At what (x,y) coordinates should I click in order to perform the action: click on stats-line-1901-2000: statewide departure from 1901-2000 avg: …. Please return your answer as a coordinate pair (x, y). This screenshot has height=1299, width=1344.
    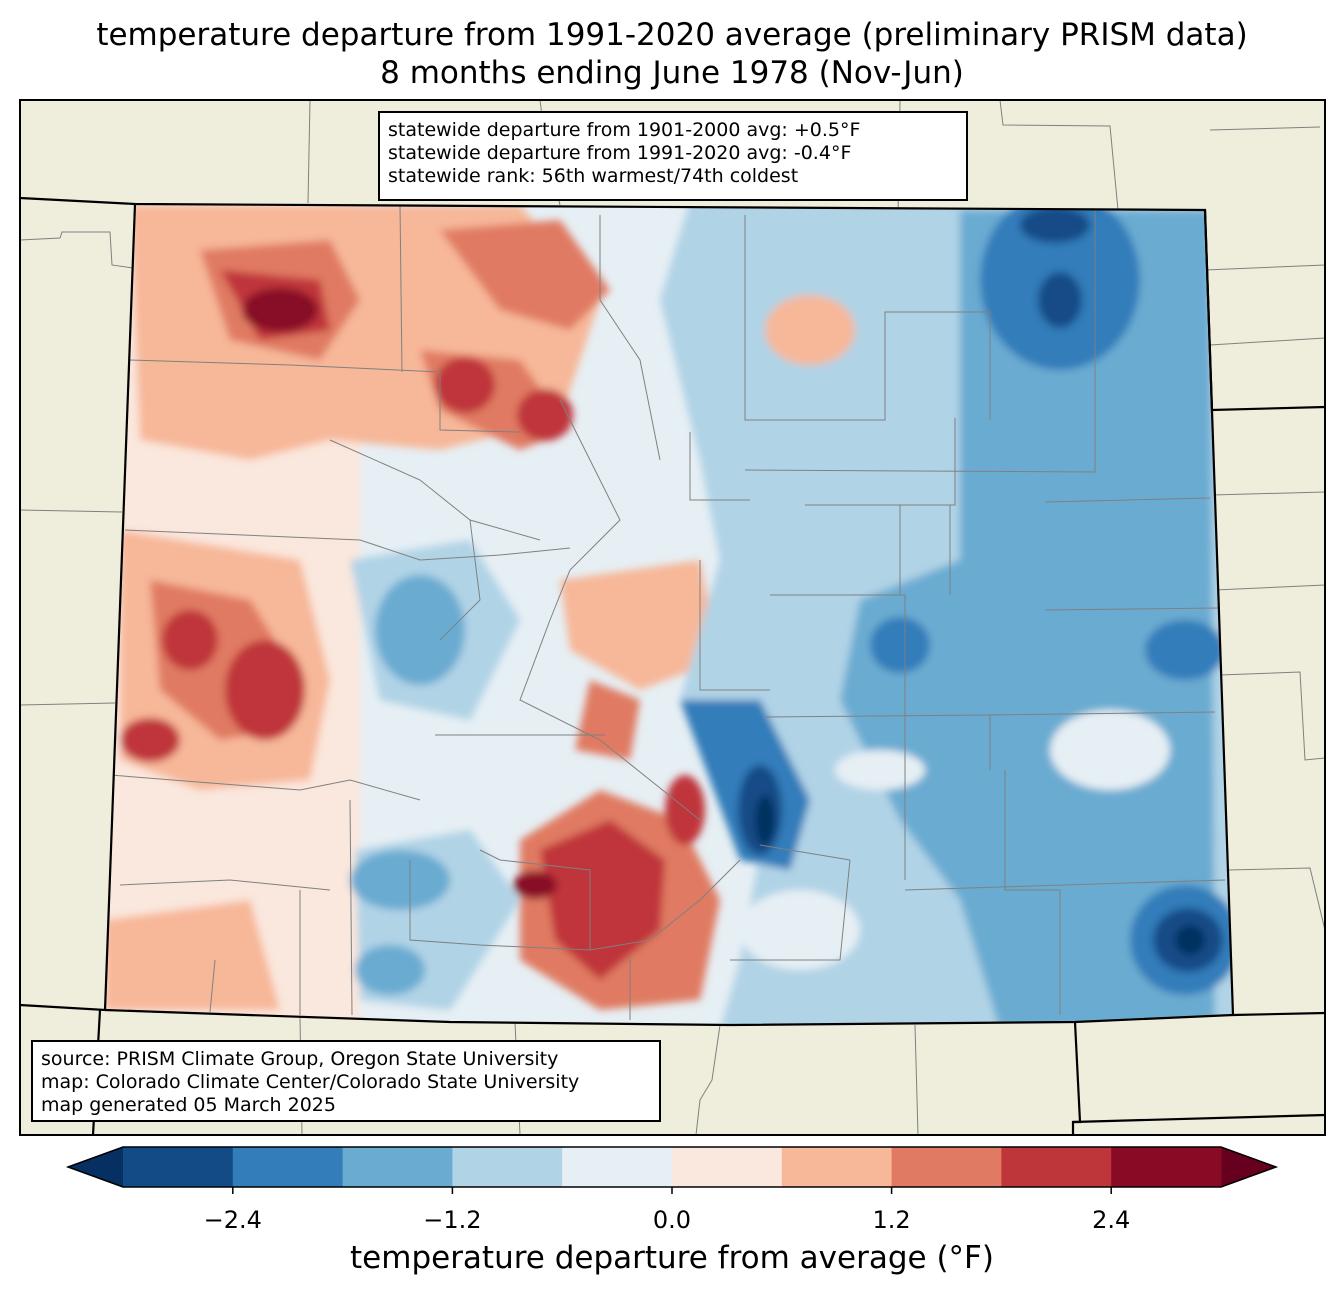
    Looking at the image, I should click on (624, 130).